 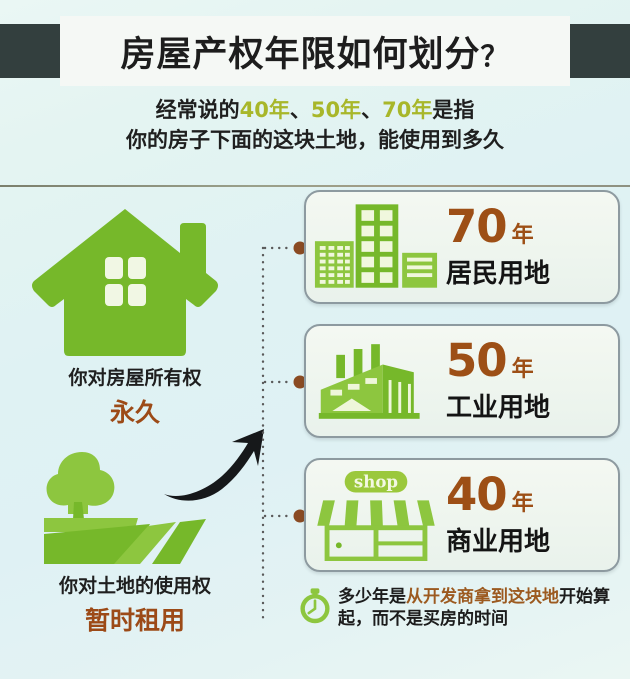 What do you see at coordinates (498, 274) in the screenshot?
I see `card-residential-usage-label: 居民用地` at bounding box center [498, 274].